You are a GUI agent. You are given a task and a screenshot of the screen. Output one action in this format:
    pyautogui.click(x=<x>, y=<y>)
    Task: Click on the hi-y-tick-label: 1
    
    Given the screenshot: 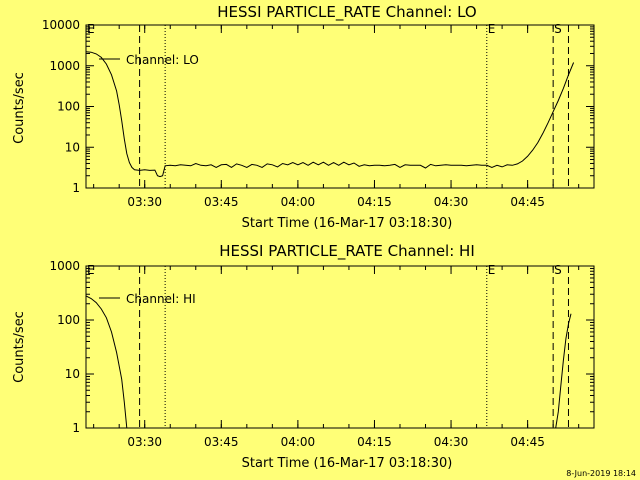 What is the action you would take?
    pyautogui.click(x=76, y=428)
    